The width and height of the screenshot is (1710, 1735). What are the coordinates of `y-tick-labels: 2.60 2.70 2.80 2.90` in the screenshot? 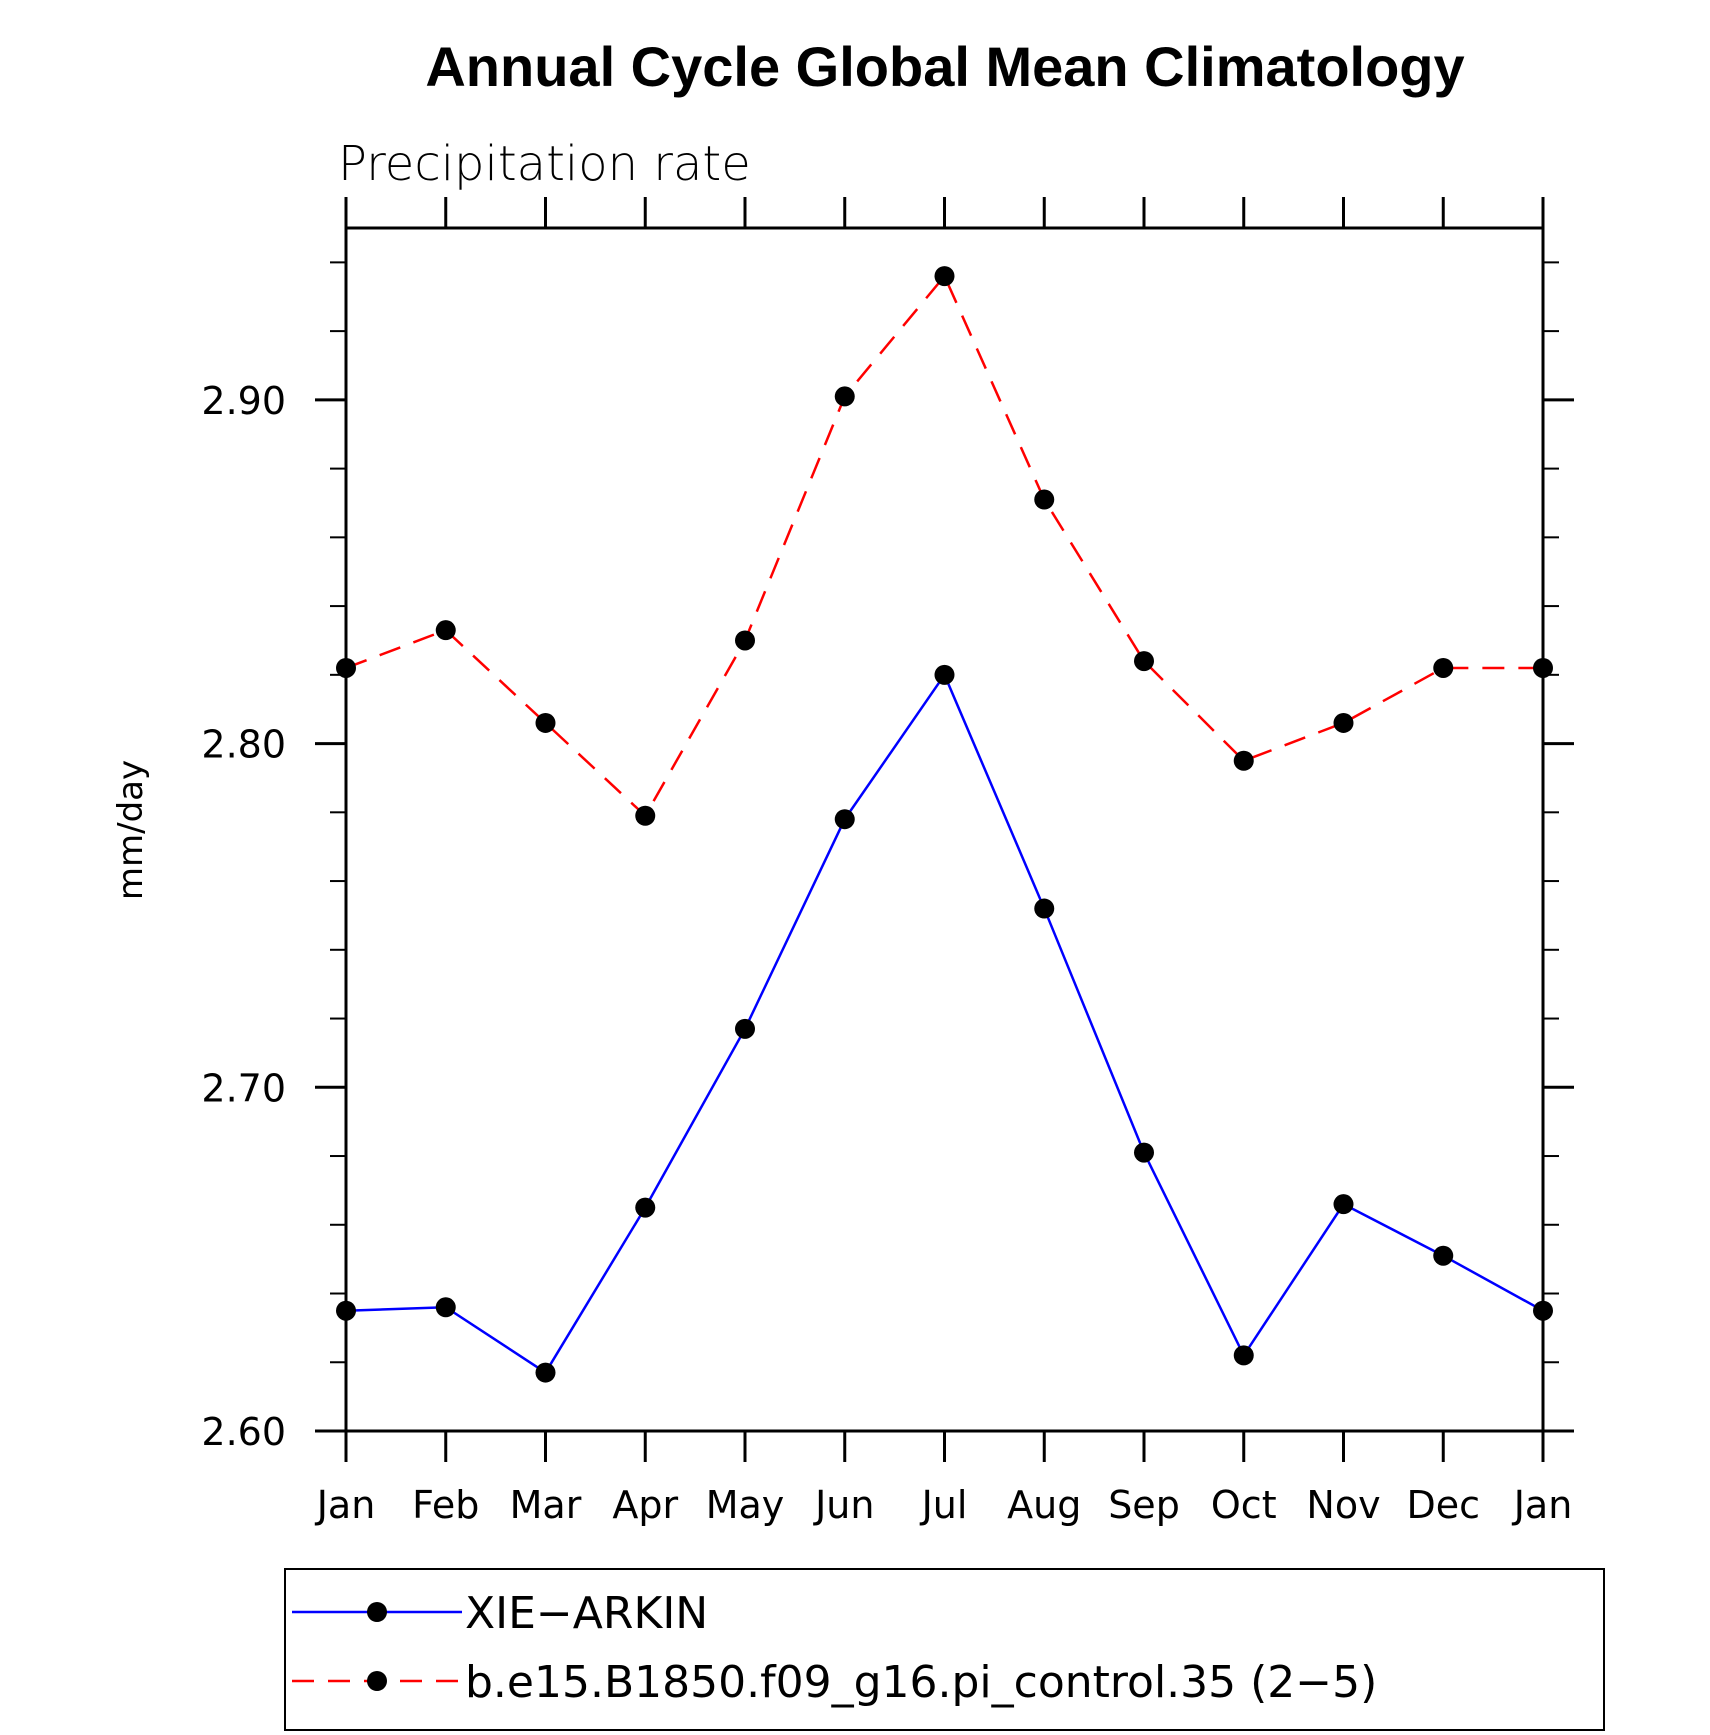 It's located at (243, 916).